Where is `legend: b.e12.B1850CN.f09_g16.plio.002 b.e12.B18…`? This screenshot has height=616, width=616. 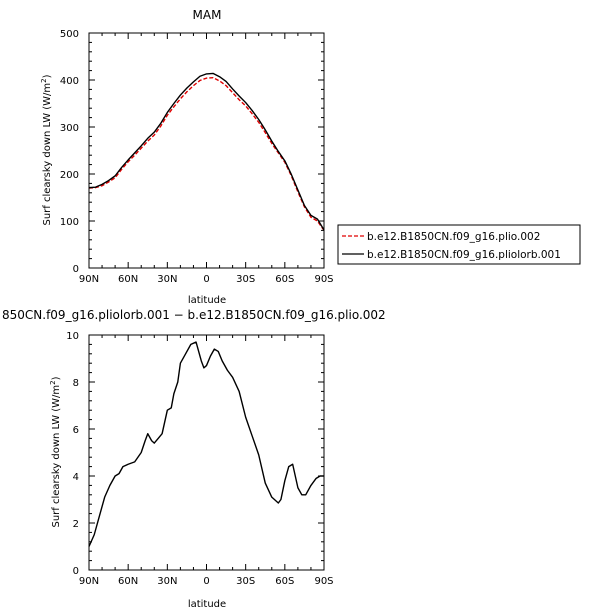
legend: b.e12.B1850CN.f09_g16.plio.002 b.e12.B18… is located at coordinates (459, 244).